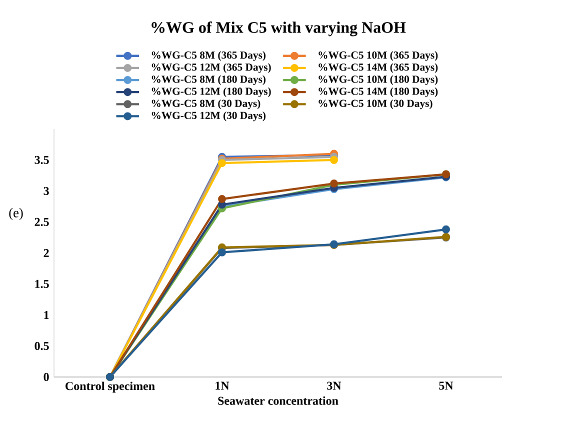  I want to click on y-tick-label: 0.5, so click(41, 346).